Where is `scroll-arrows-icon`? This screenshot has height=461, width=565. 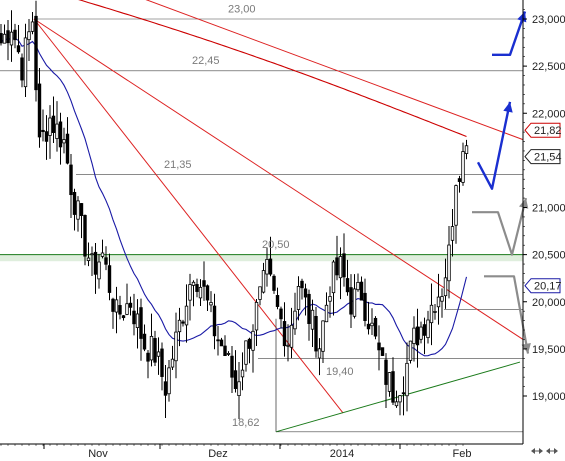 scroll-arrows-icon is located at coordinates (544, 451).